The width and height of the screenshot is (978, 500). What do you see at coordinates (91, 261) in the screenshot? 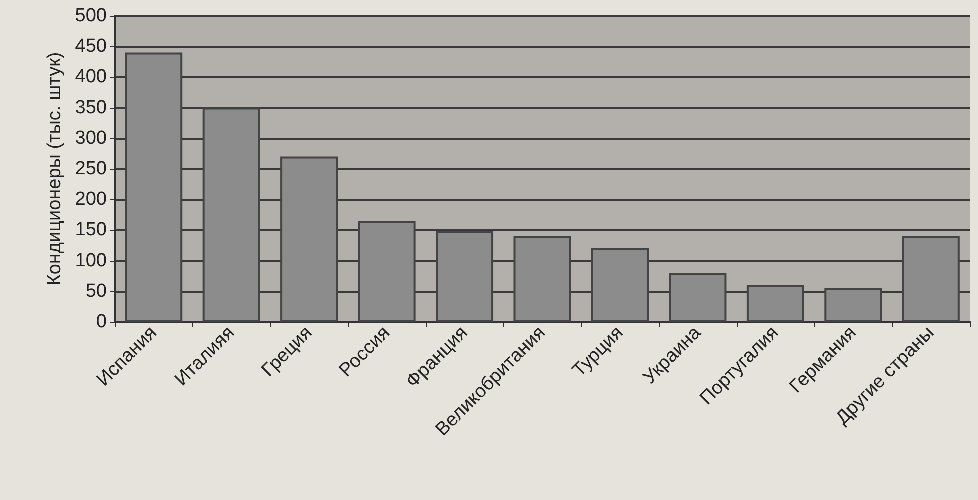
I see `y-tick-label: 100` at bounding box center [91, 261].